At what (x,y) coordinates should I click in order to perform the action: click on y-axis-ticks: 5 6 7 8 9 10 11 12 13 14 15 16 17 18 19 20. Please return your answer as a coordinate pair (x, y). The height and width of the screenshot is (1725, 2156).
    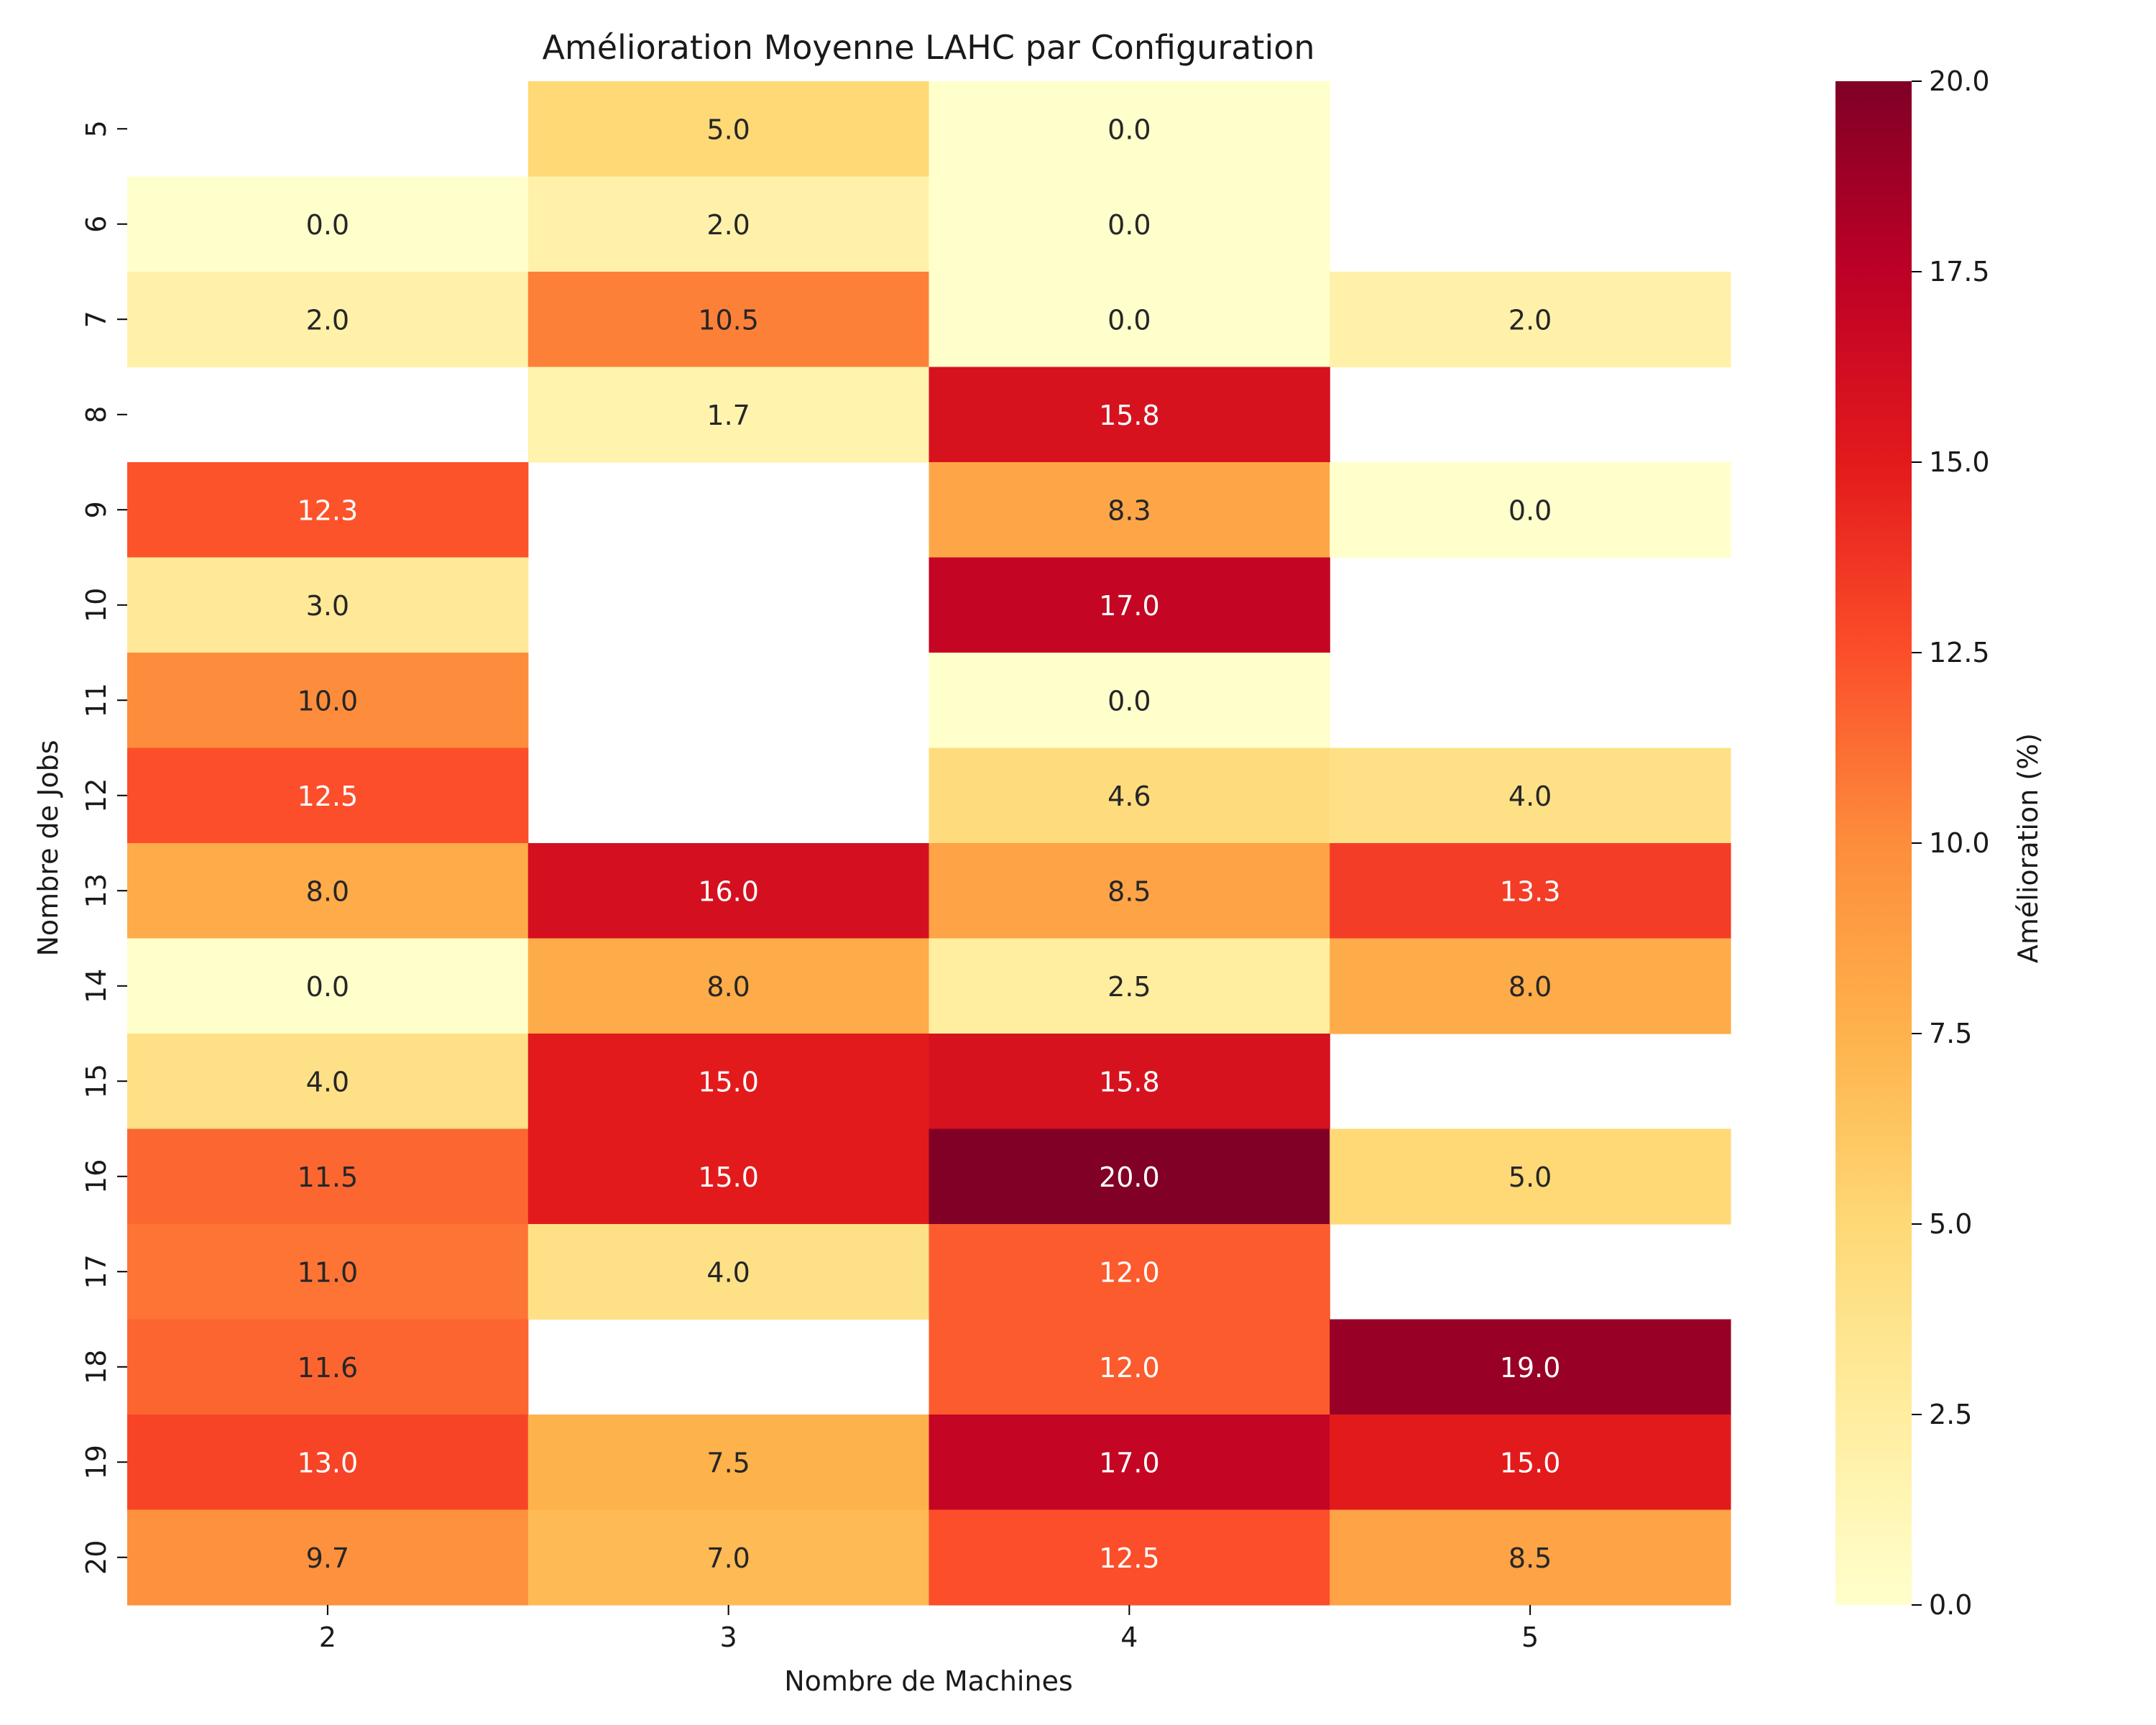
    Looking at the image, I should click on (103, 847).